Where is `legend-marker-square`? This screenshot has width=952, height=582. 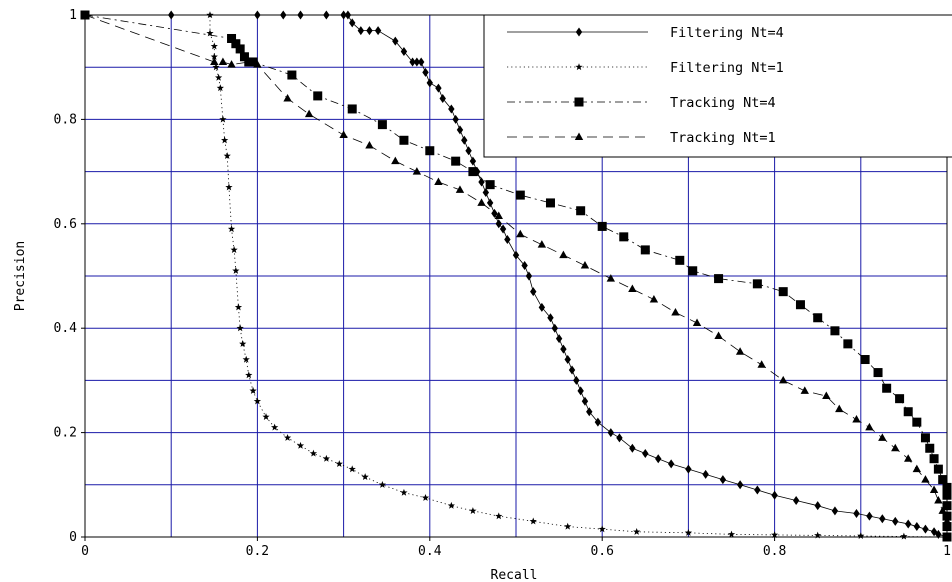 legend-marker-square is located at coordinates (579, 102).